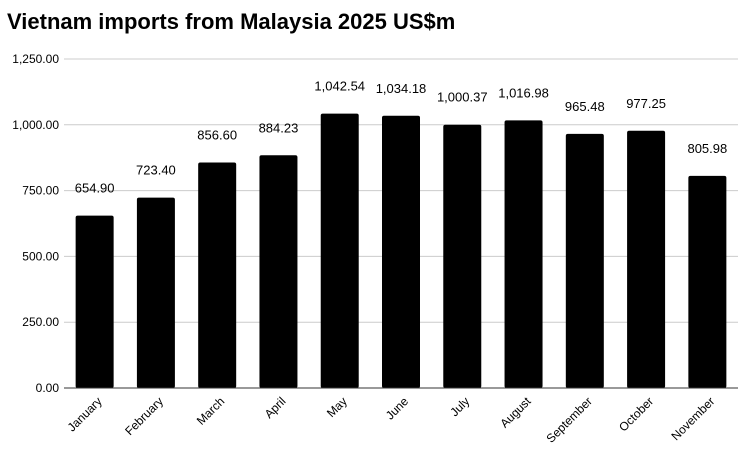 The image size is (750, 461). I want to click on category-label-september: September, so click(569, 419).